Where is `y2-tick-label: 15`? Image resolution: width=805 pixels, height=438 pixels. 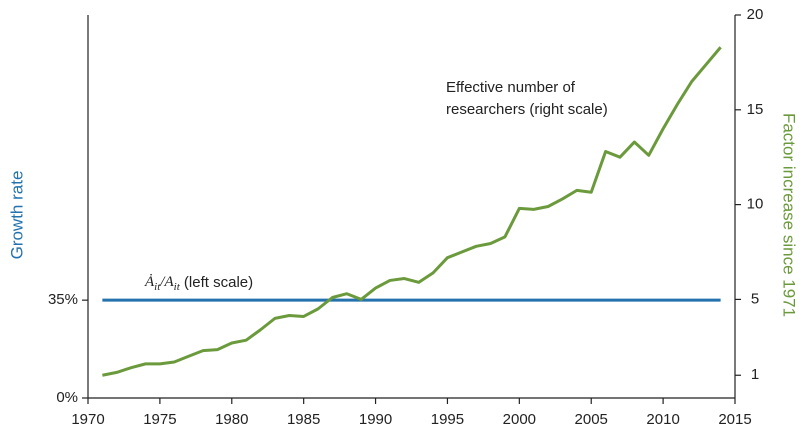 y2-tick-label: 15 is located at coordinates (755, 109).